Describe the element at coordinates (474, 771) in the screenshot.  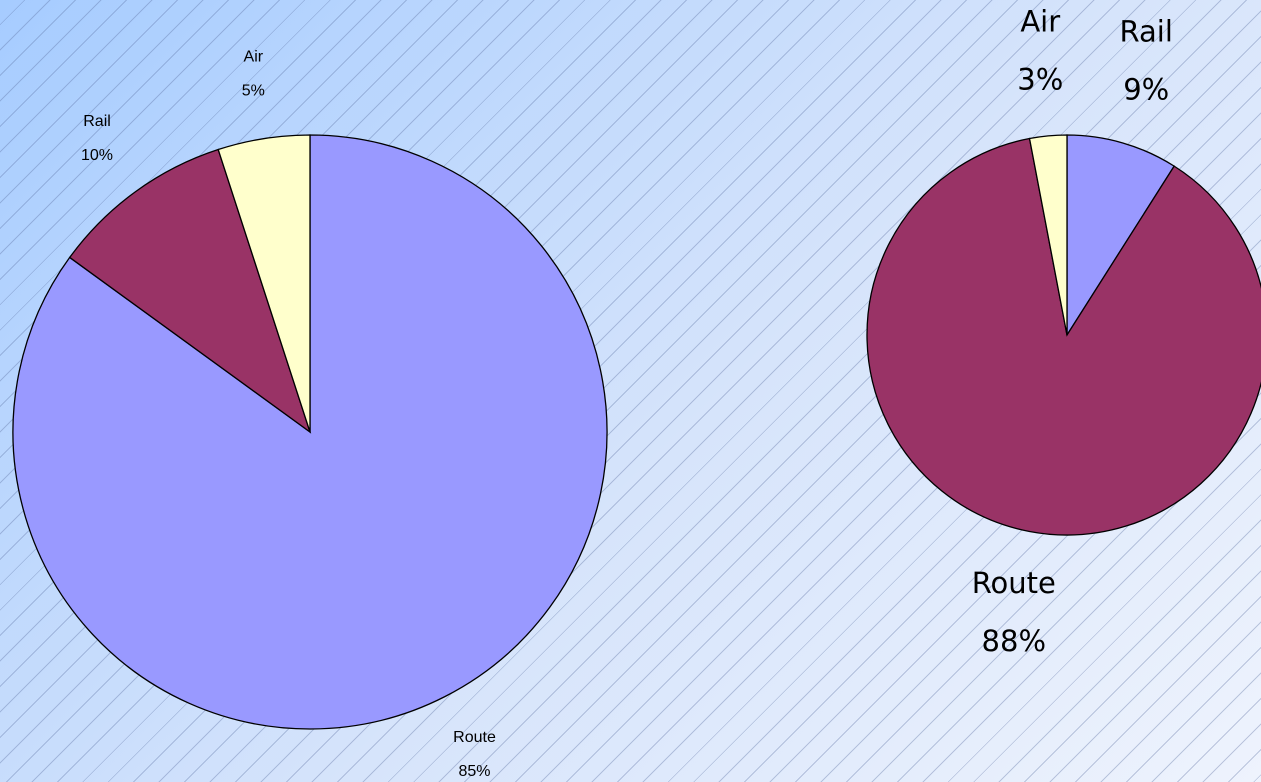
I see `slice-value-label: 85%` at that location.